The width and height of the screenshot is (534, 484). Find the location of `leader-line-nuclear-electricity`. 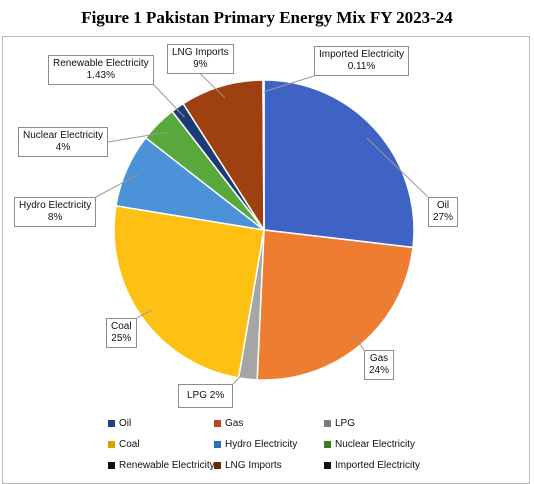

leader-line-nuclear-electricity is located at coordinates (137, 137).